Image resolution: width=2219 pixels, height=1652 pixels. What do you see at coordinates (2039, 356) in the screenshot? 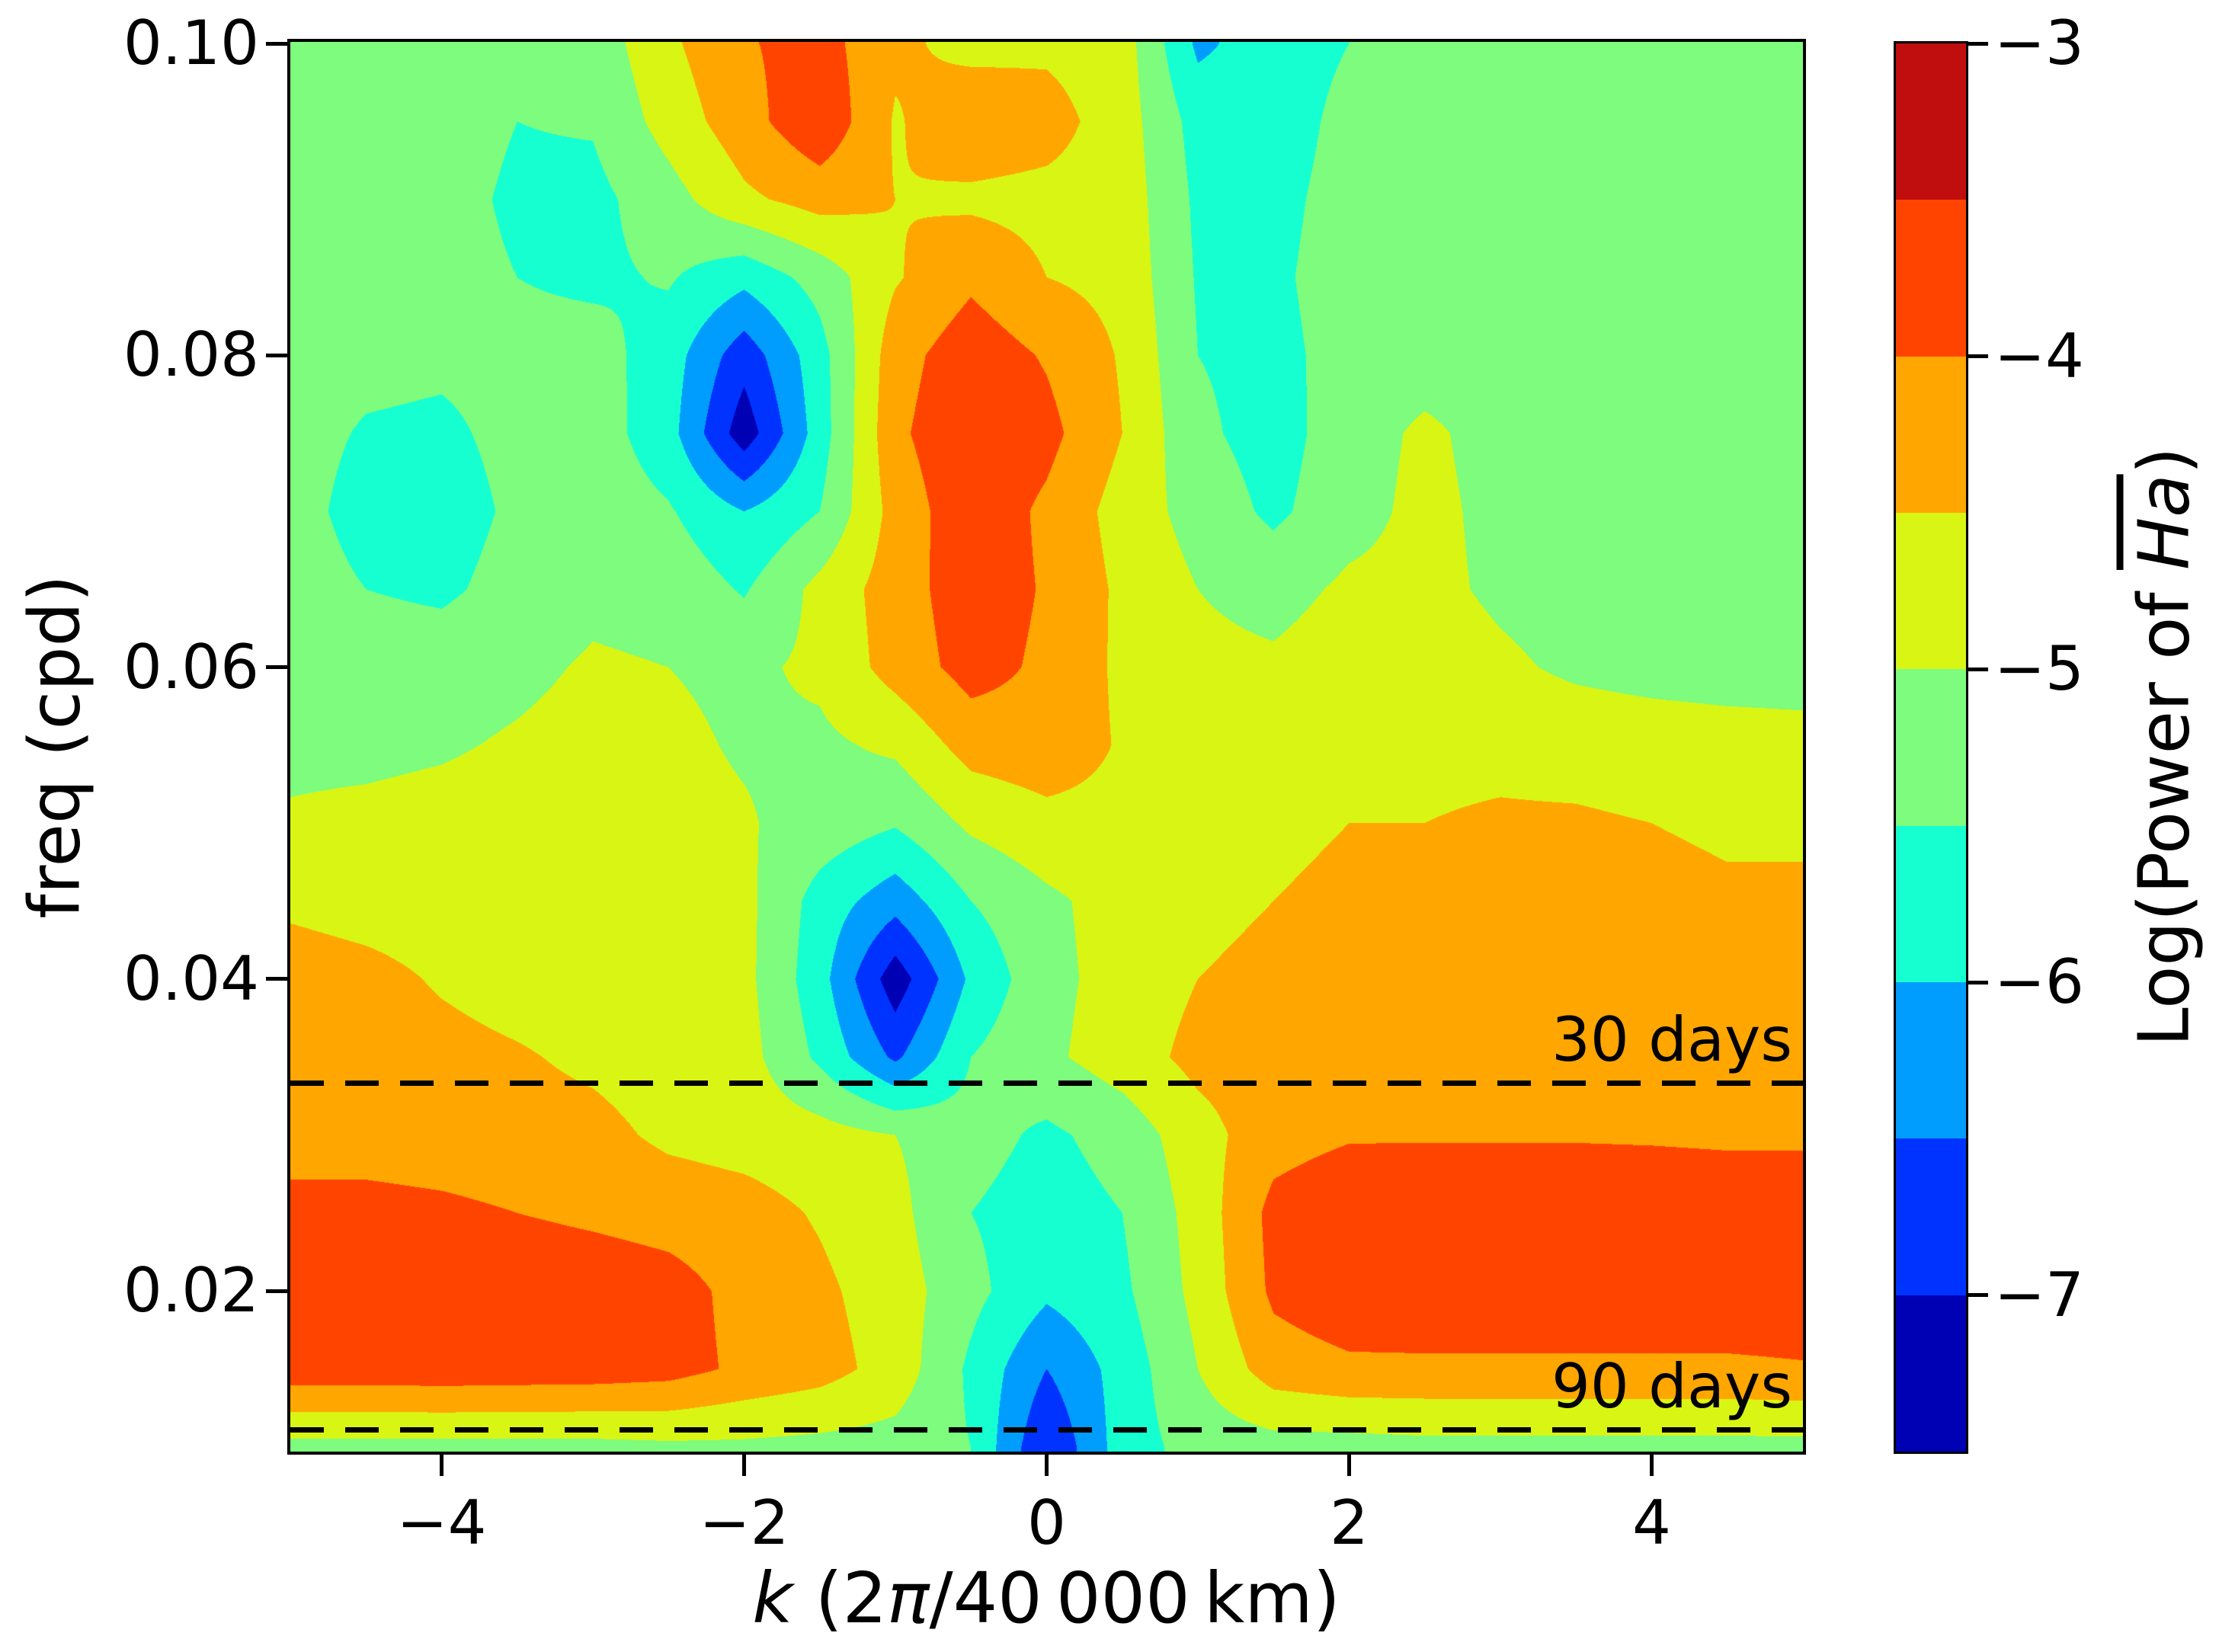
I see `colorbar-tick-label: −4` at bounding box center [2039, 356].